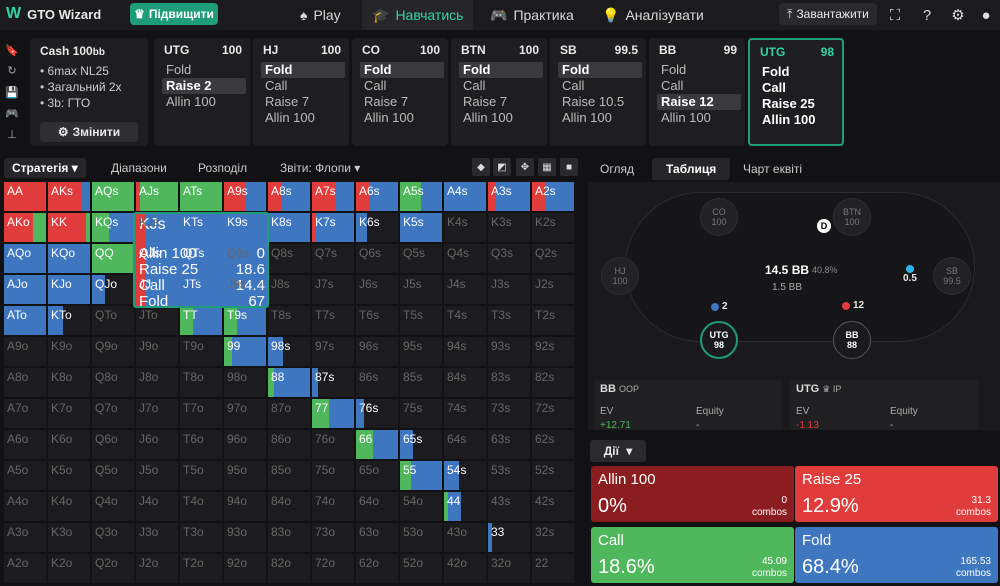 The width and height of the screenshot is (1000, 586). I want to click on hand-cell: A3o, so click(25, 537).